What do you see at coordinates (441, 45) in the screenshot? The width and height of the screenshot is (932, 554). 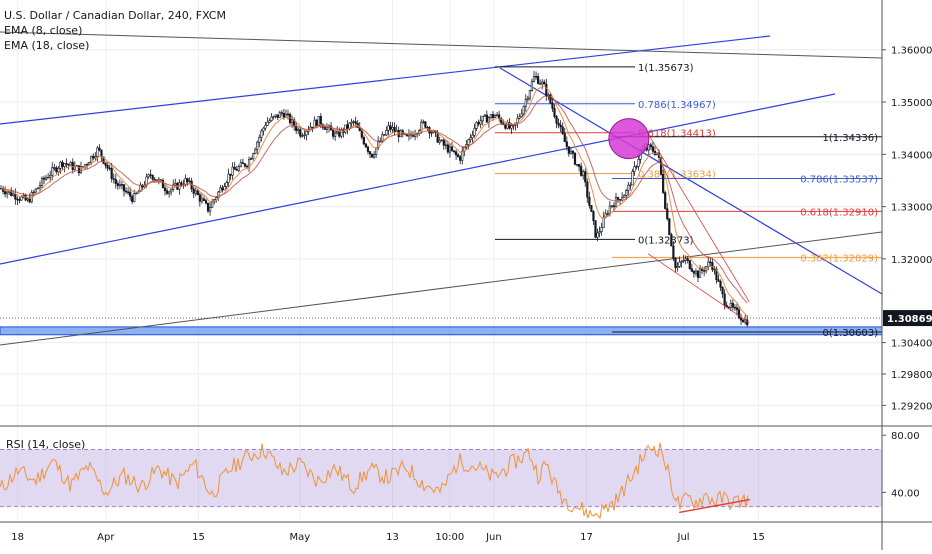 I see `upper-trend-line` at bounding box center [441, 45].